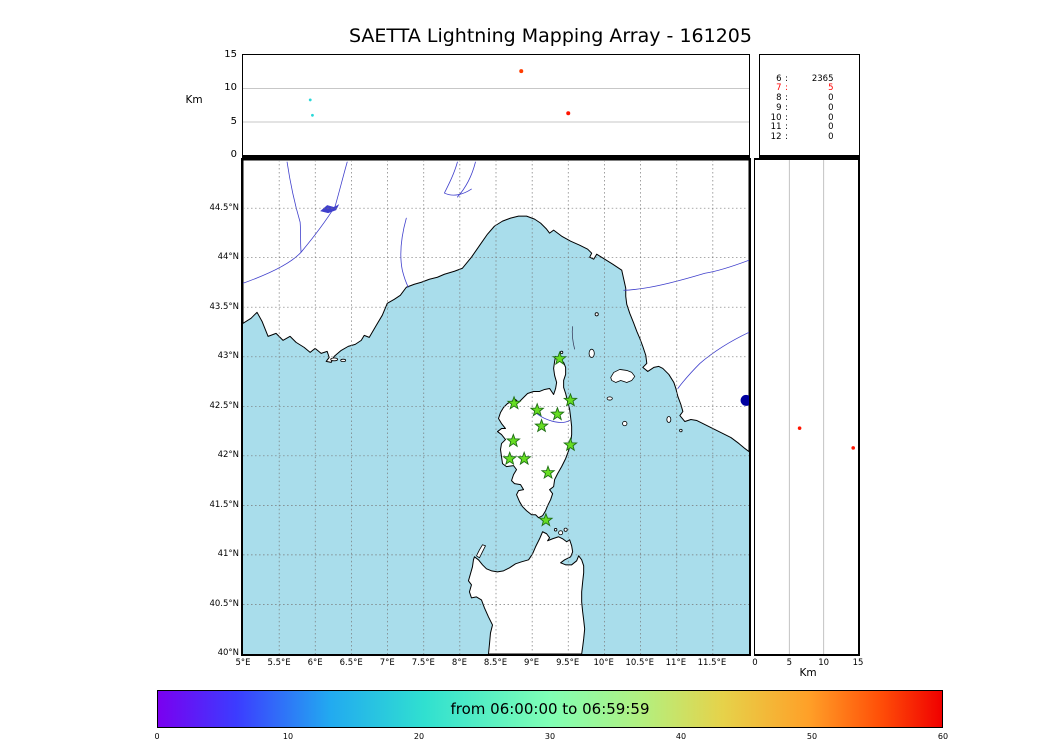  What do you see at coordinates (779, 107) in the screenshot?
I see `station-count-key: 9` at bounding box center [779, 107].